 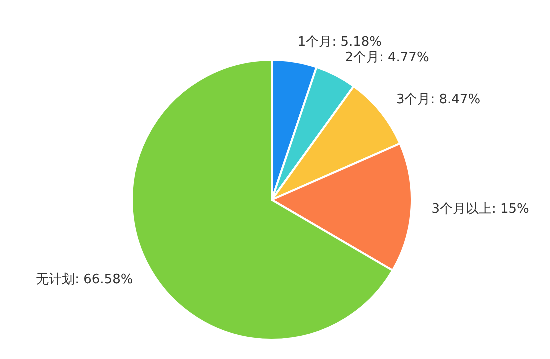 What do you see at coordinates (481, 210) in the screenshot?
I see `slice-label: 3个月以上: 15%` at bounding box center [481, 210].